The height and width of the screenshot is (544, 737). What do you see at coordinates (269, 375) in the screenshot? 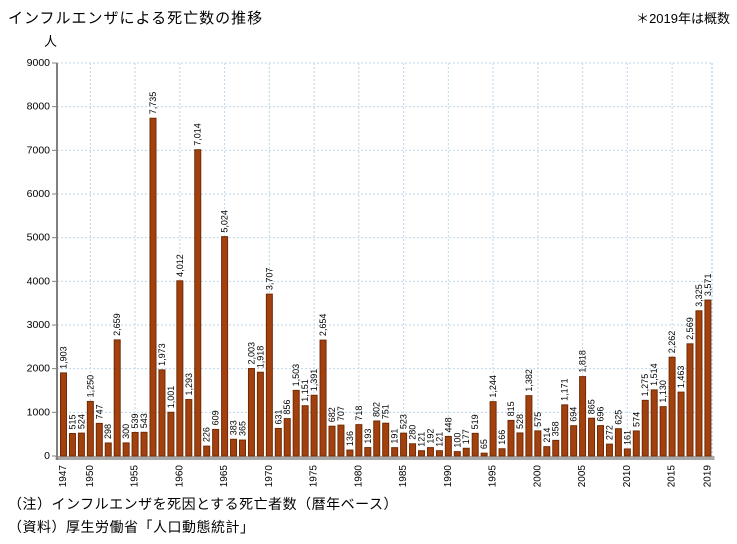
I see `bar-1970` at bounding box center [269, 375].